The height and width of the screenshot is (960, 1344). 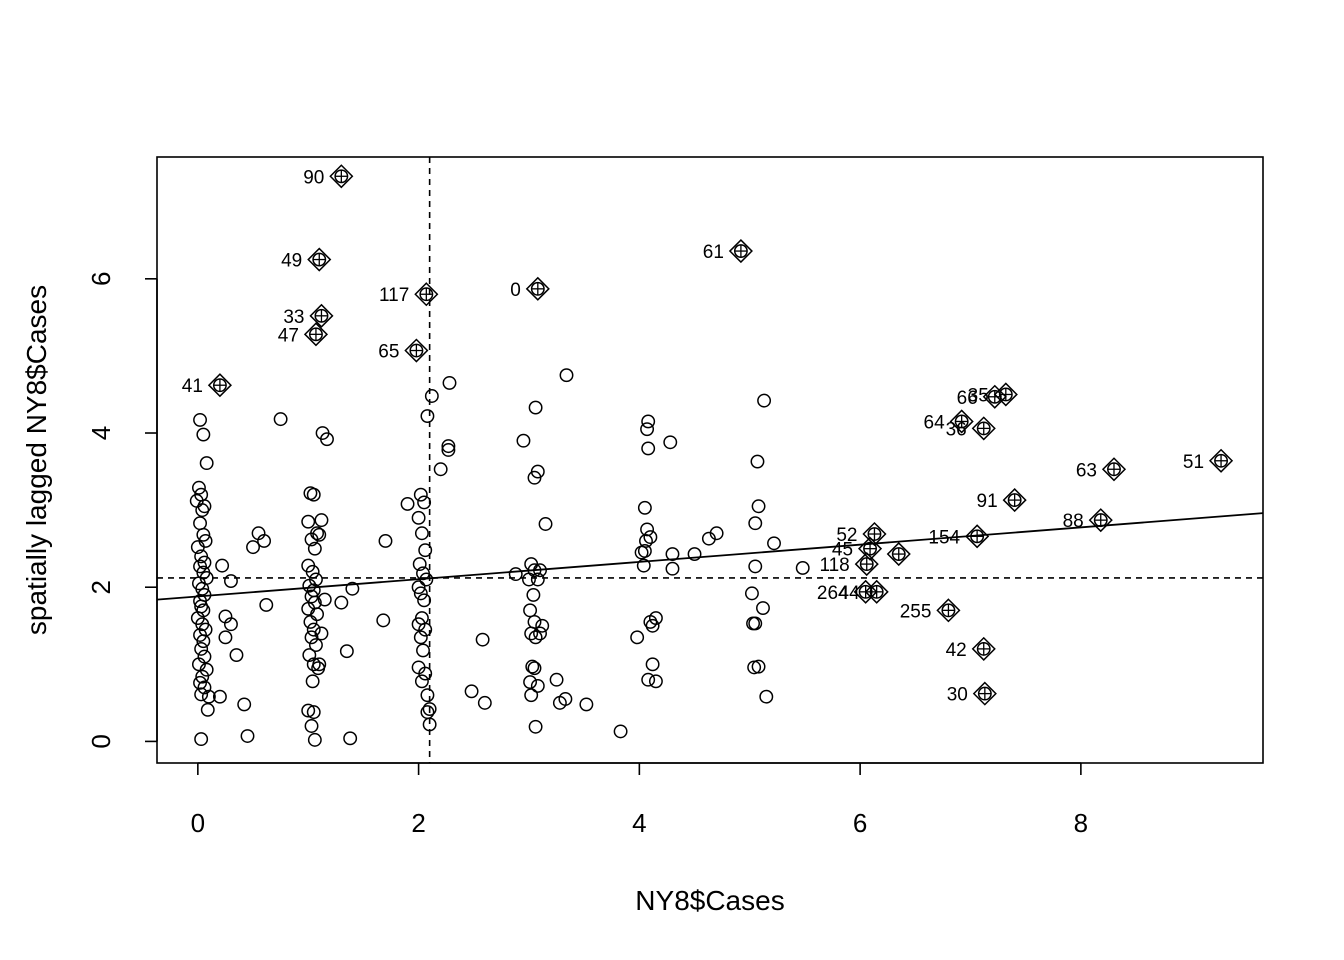 I want to click on point-label: 49, so click(x=291, y=261).